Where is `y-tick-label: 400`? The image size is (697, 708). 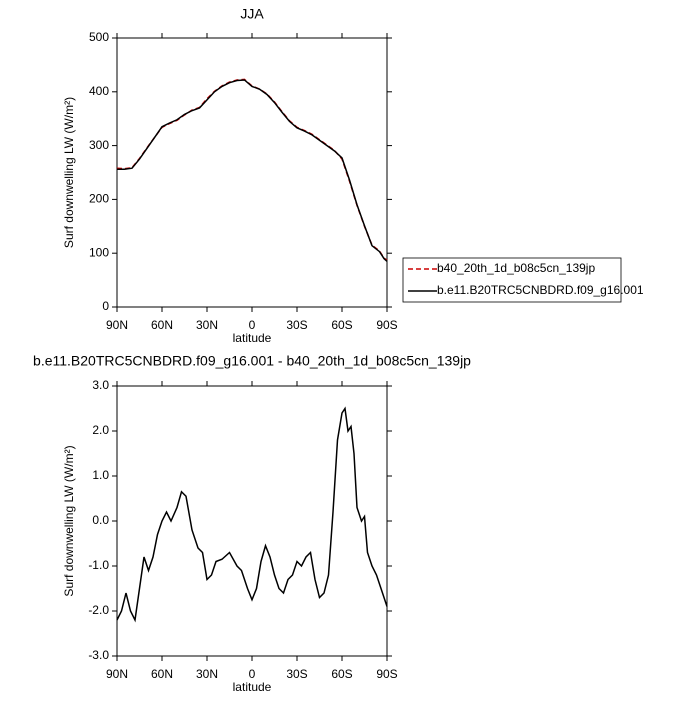
y-tick-label: 400 is located at coordinates (99, 91).